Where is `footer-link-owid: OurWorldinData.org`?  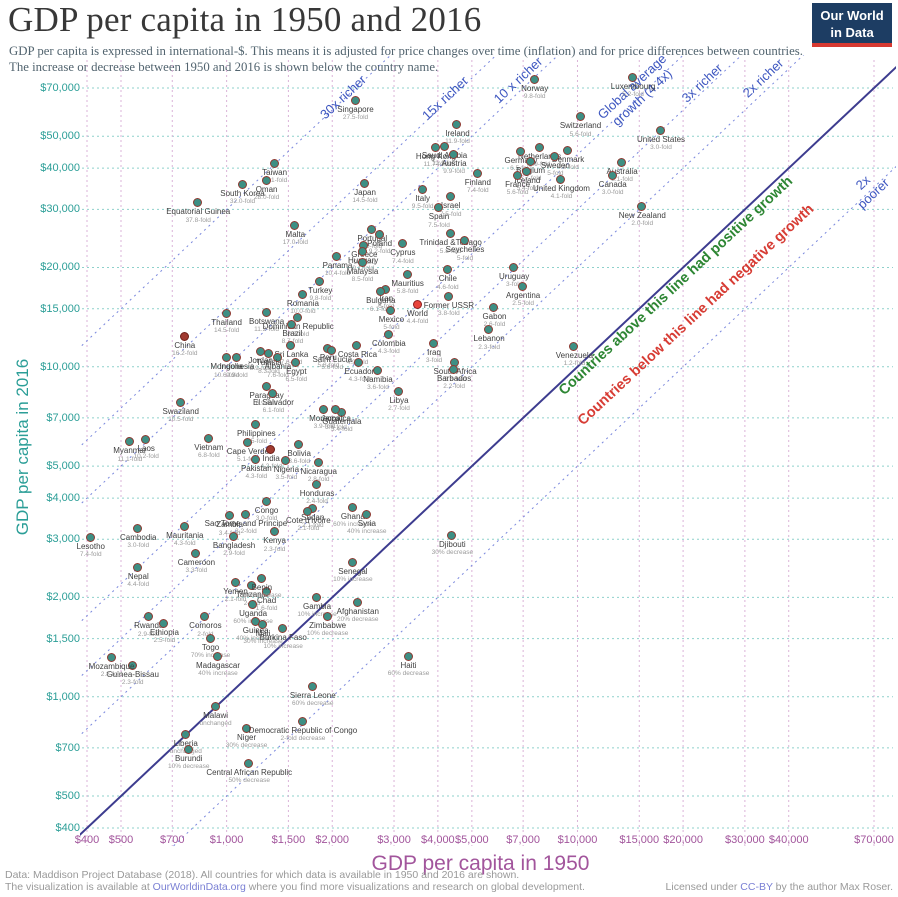 footer-link-owid: OurWorldinData.org is located at coordinates (199, 887).